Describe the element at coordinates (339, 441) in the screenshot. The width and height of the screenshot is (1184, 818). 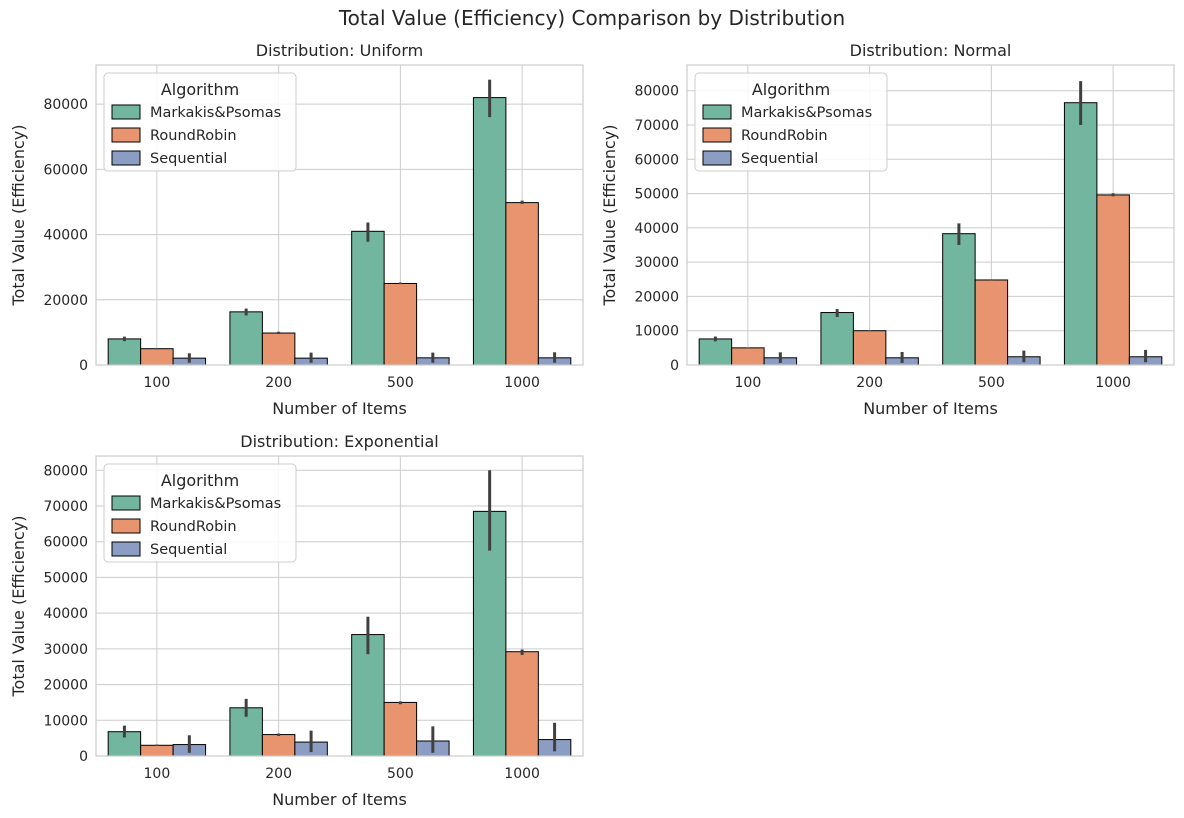
I see `panel-title: Distribution: Exponential` at that location.